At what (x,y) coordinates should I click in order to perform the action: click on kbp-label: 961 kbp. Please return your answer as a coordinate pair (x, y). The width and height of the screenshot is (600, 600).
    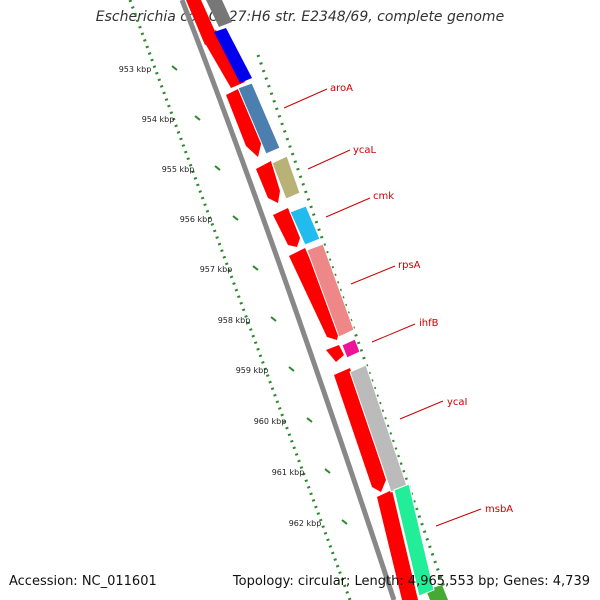
    Looking at the image, I should click on (288, 472).